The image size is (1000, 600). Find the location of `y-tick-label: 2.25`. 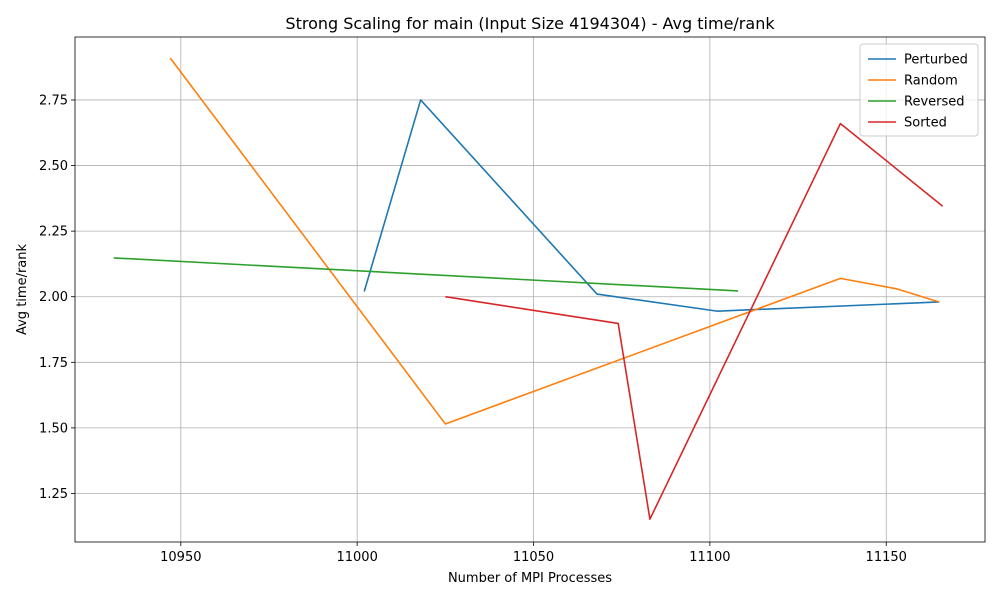

y-tick-label: 2.25 is located at coordinates (53, 232).